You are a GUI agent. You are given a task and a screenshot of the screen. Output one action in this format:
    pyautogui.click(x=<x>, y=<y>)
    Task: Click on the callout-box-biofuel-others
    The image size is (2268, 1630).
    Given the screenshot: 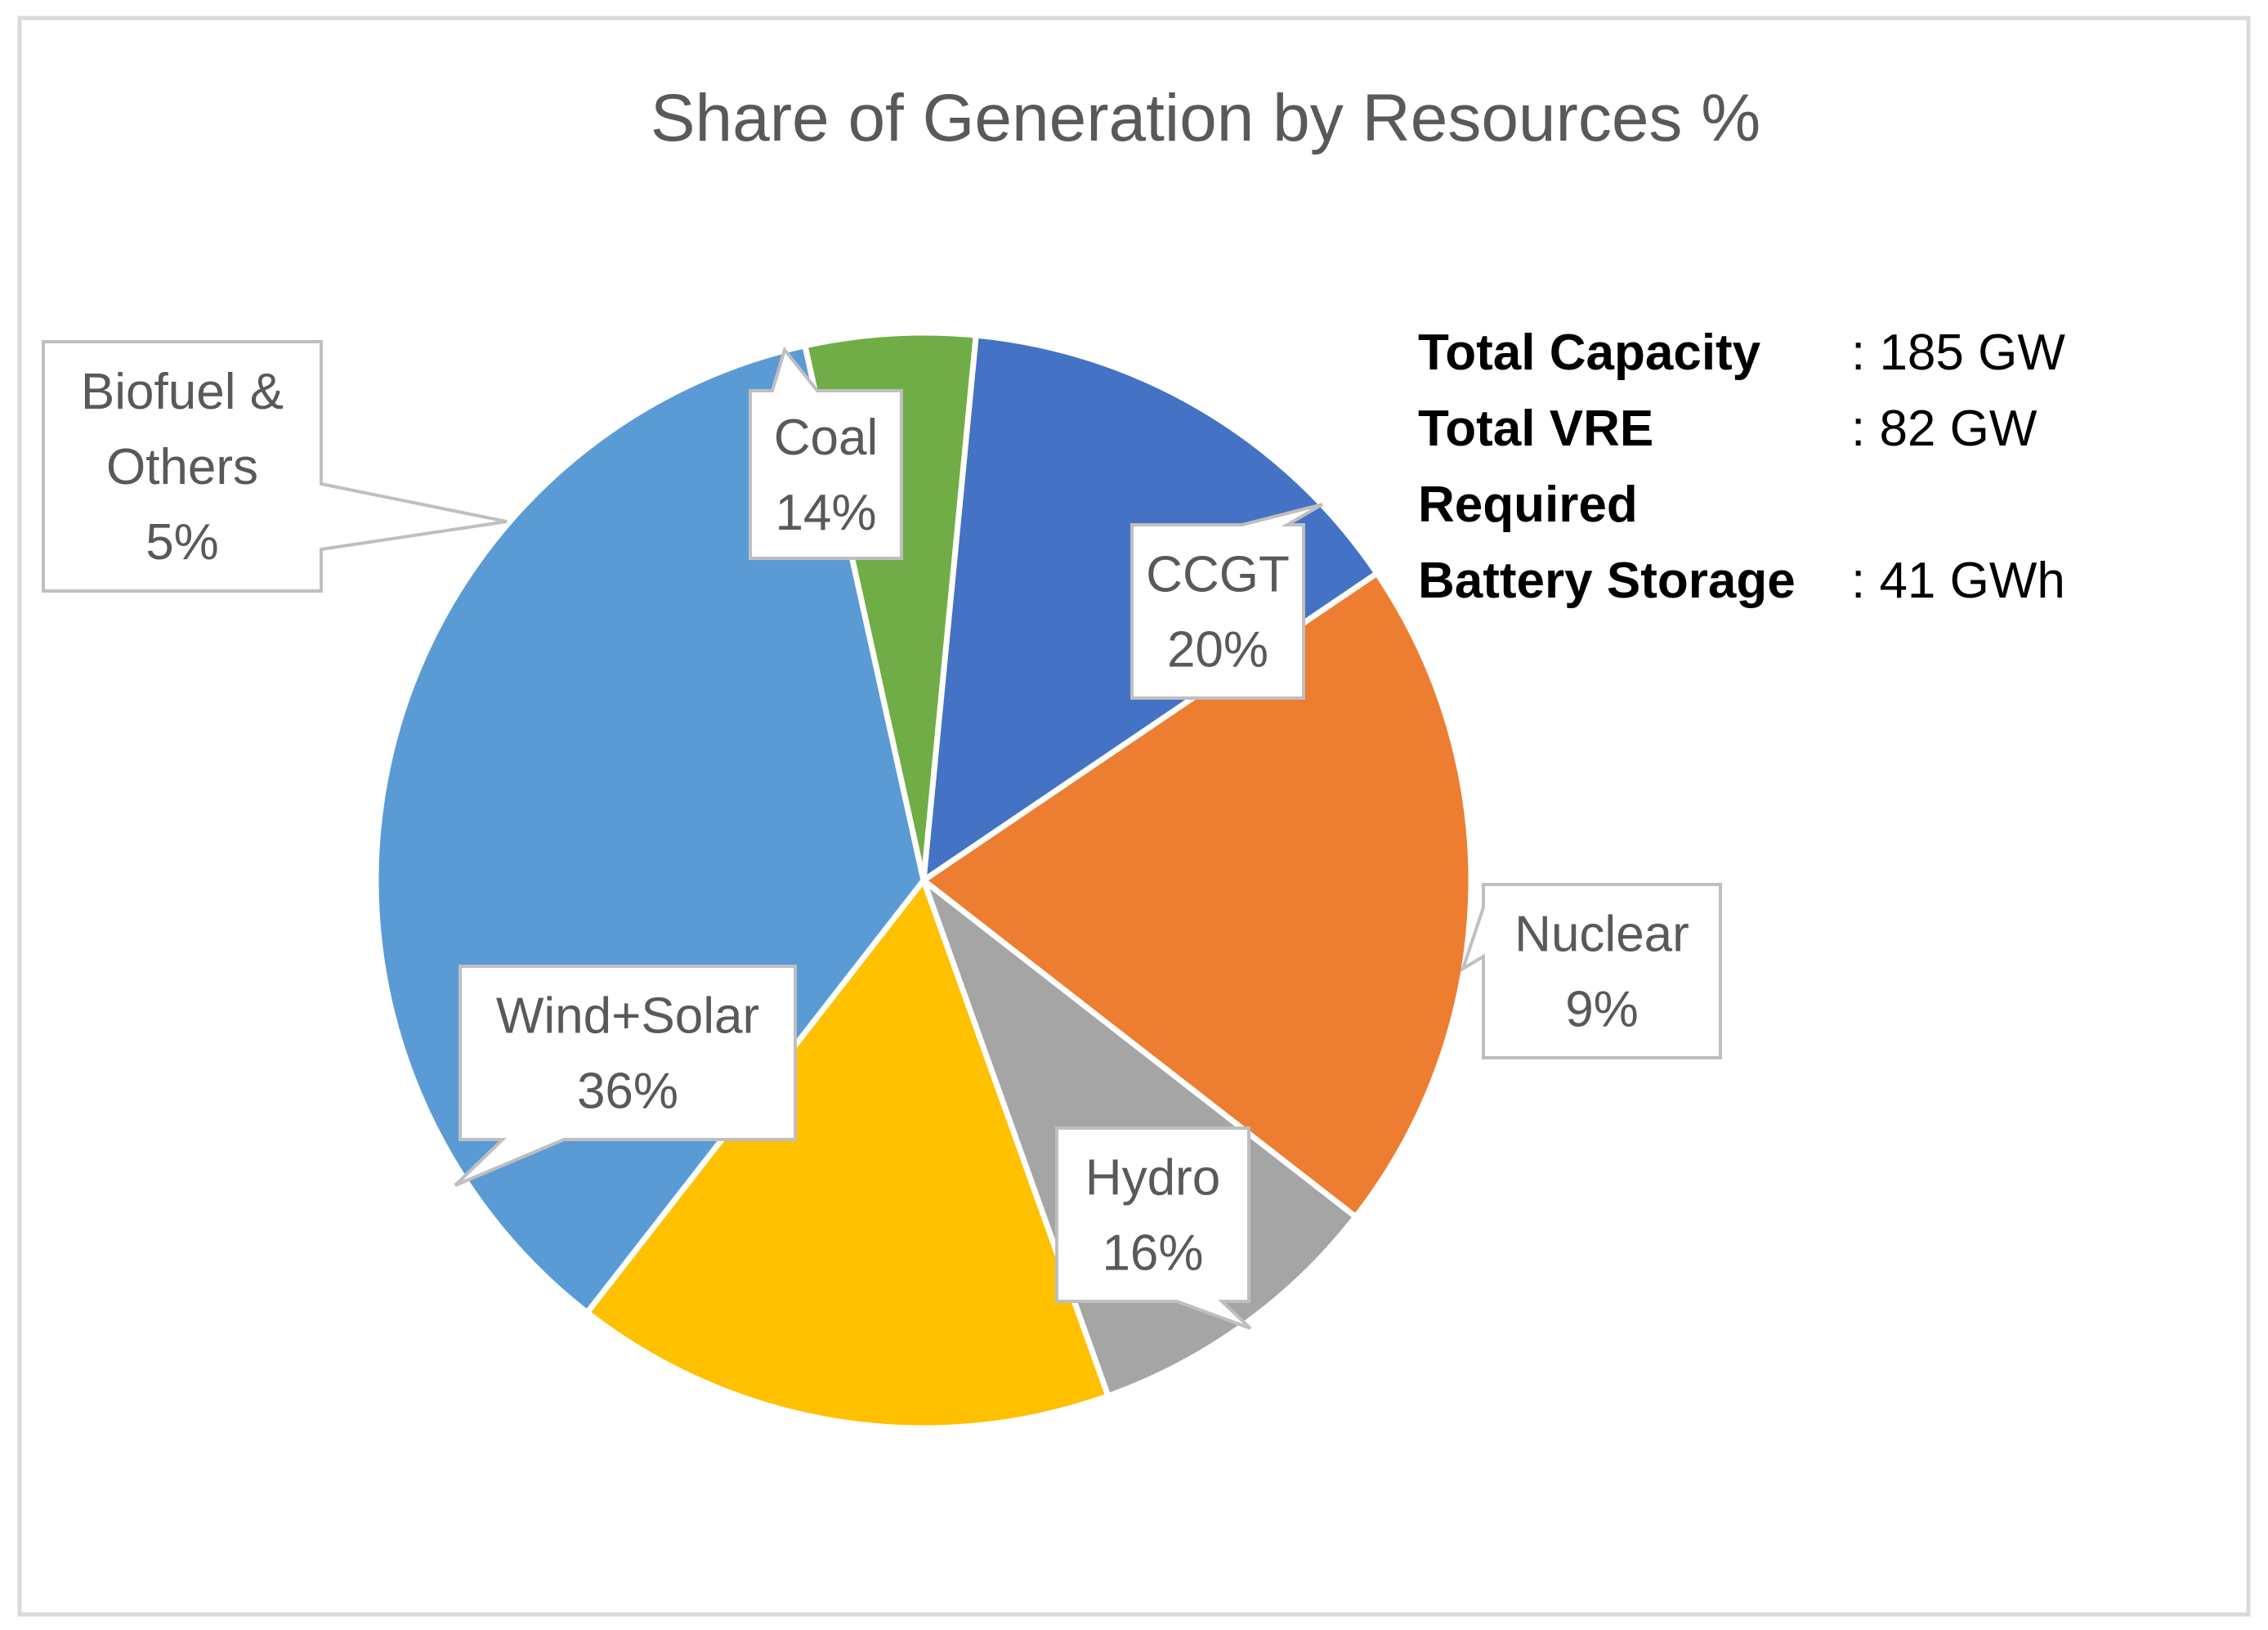 What is the action you would take?
    pyautogui.click(x=275, y=467)
    